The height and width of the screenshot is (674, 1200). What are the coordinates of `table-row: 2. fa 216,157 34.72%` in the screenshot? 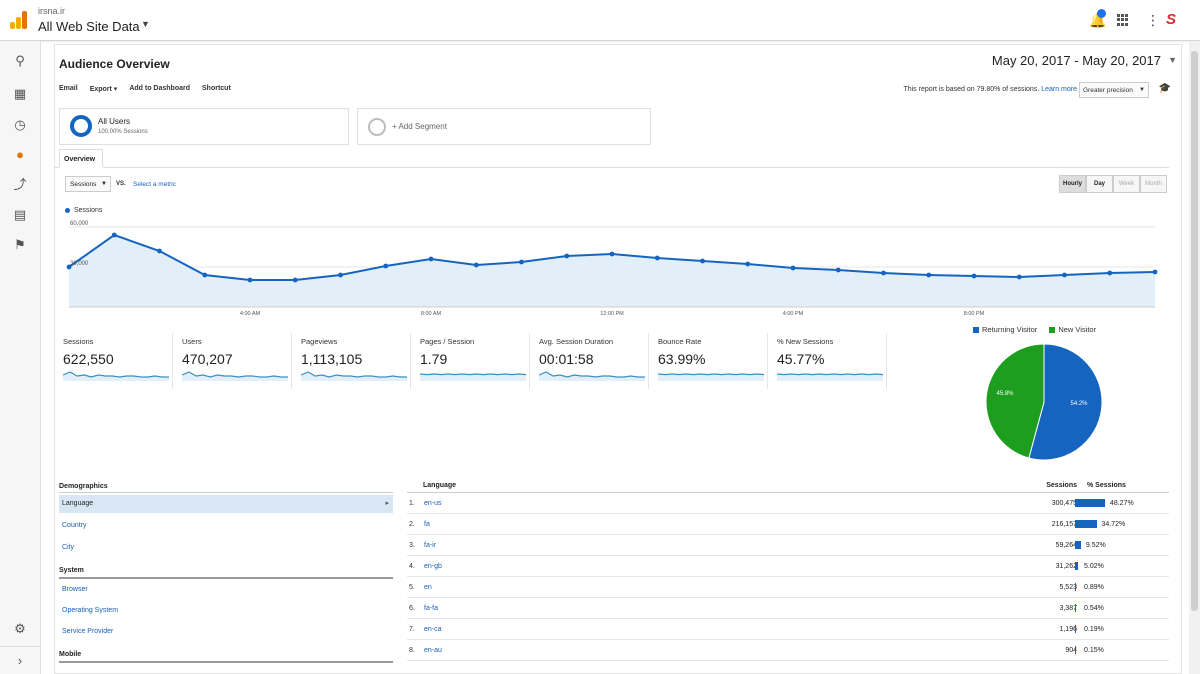 It's located at (788, 524).